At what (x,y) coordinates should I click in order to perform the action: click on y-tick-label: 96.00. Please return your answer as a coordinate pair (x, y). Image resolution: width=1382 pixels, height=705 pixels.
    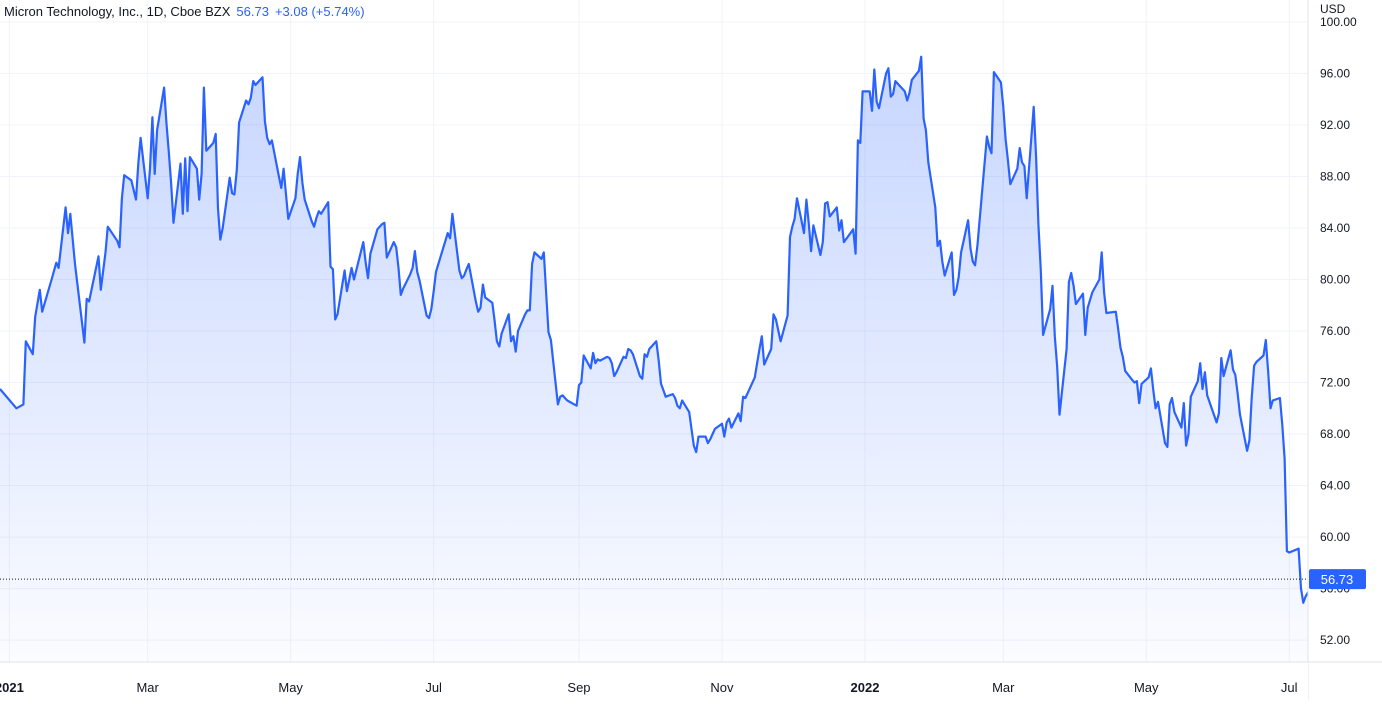
    Looking at the image, I should click on (1335, 73).